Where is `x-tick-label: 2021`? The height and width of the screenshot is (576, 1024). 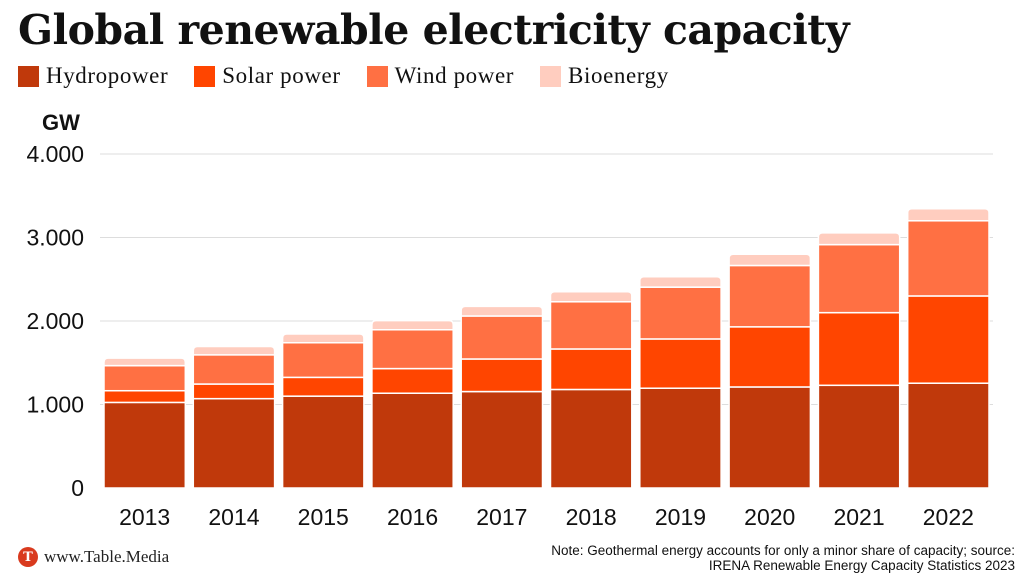
x-tick-label: 2021 is located at coordinates (858, 517).